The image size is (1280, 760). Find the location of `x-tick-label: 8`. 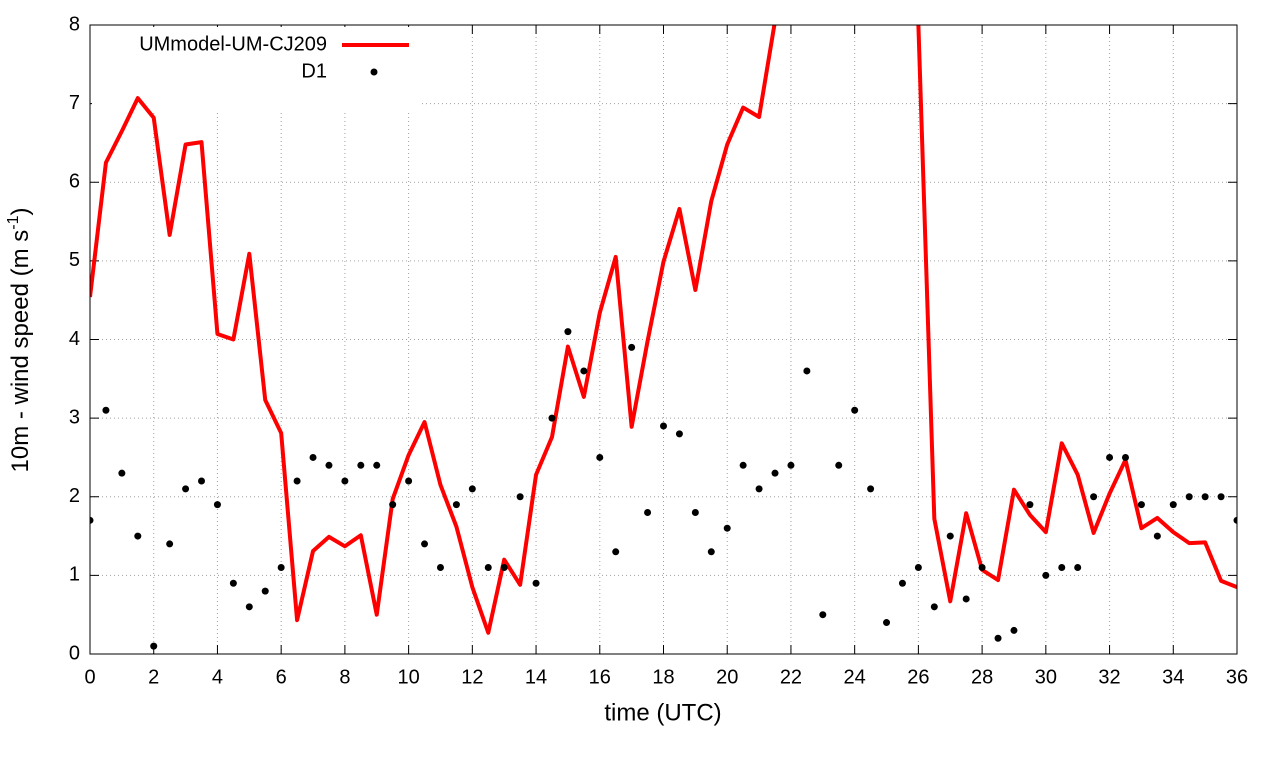

x-tick-label: 8 is located at coordinates (344, 677).